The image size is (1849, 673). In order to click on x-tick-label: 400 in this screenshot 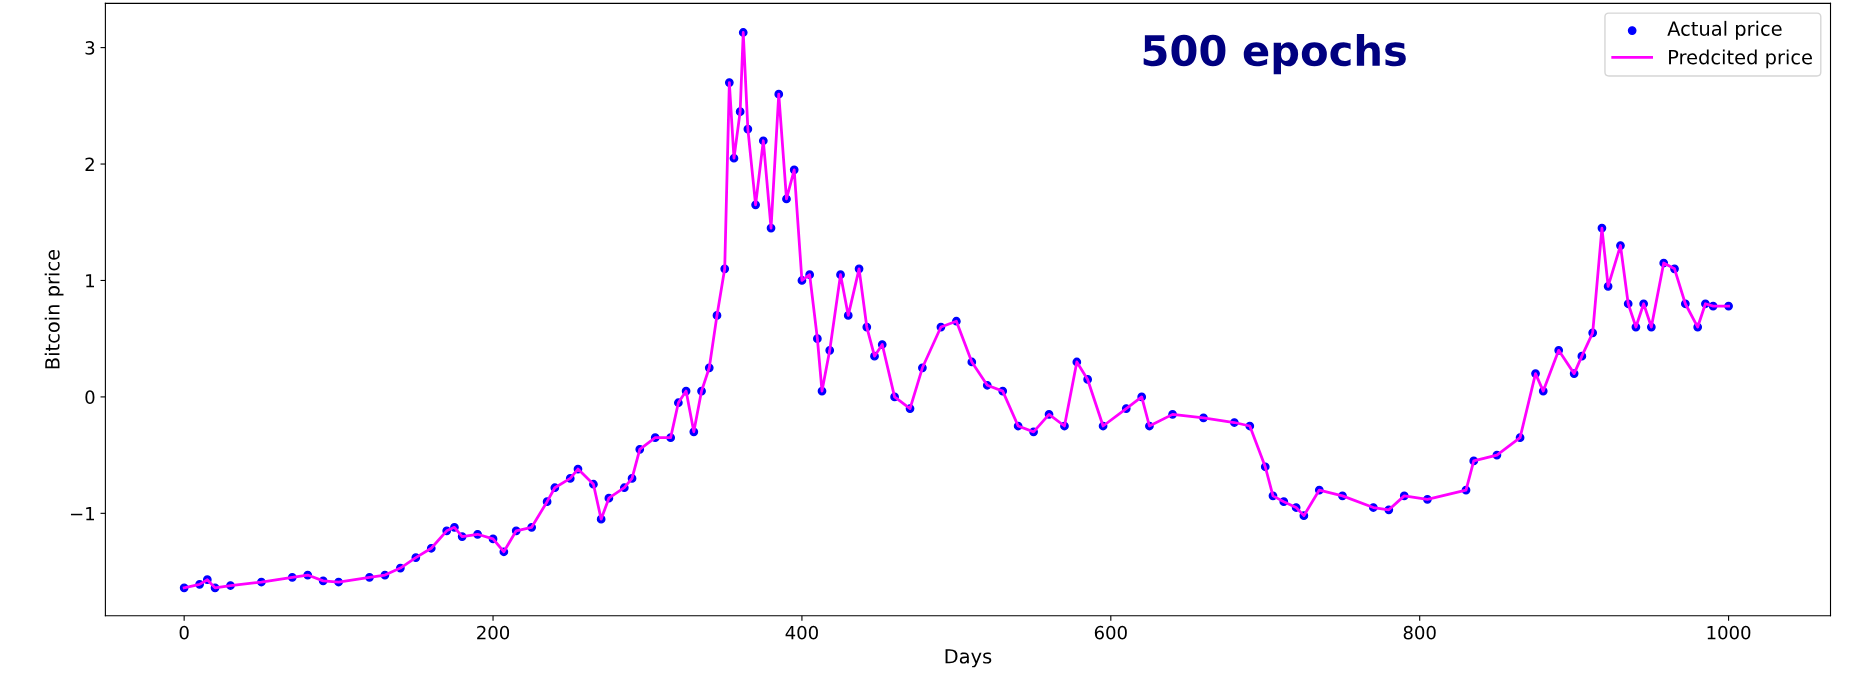, I will do `click(801, 632)`.